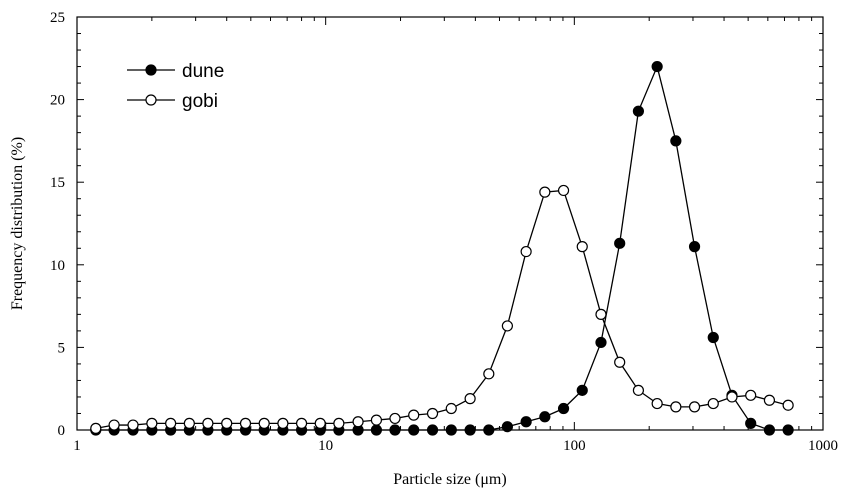 The height and width of the screenshot is (491, 841). Describe the element at coordinates (449, 479) in the screenshot. I see `x-axis-title: Particle size (μm)` at that location.